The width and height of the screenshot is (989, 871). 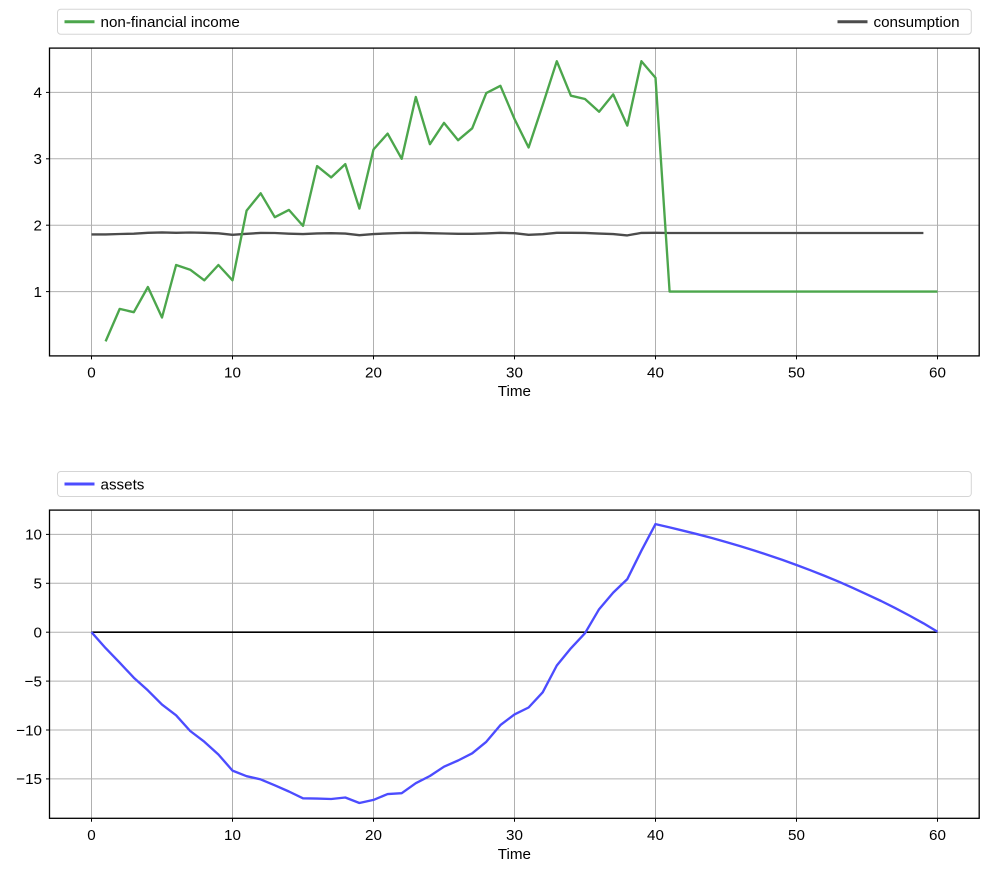 I want to click on svg-text: −15, so click(x=29, y=779).